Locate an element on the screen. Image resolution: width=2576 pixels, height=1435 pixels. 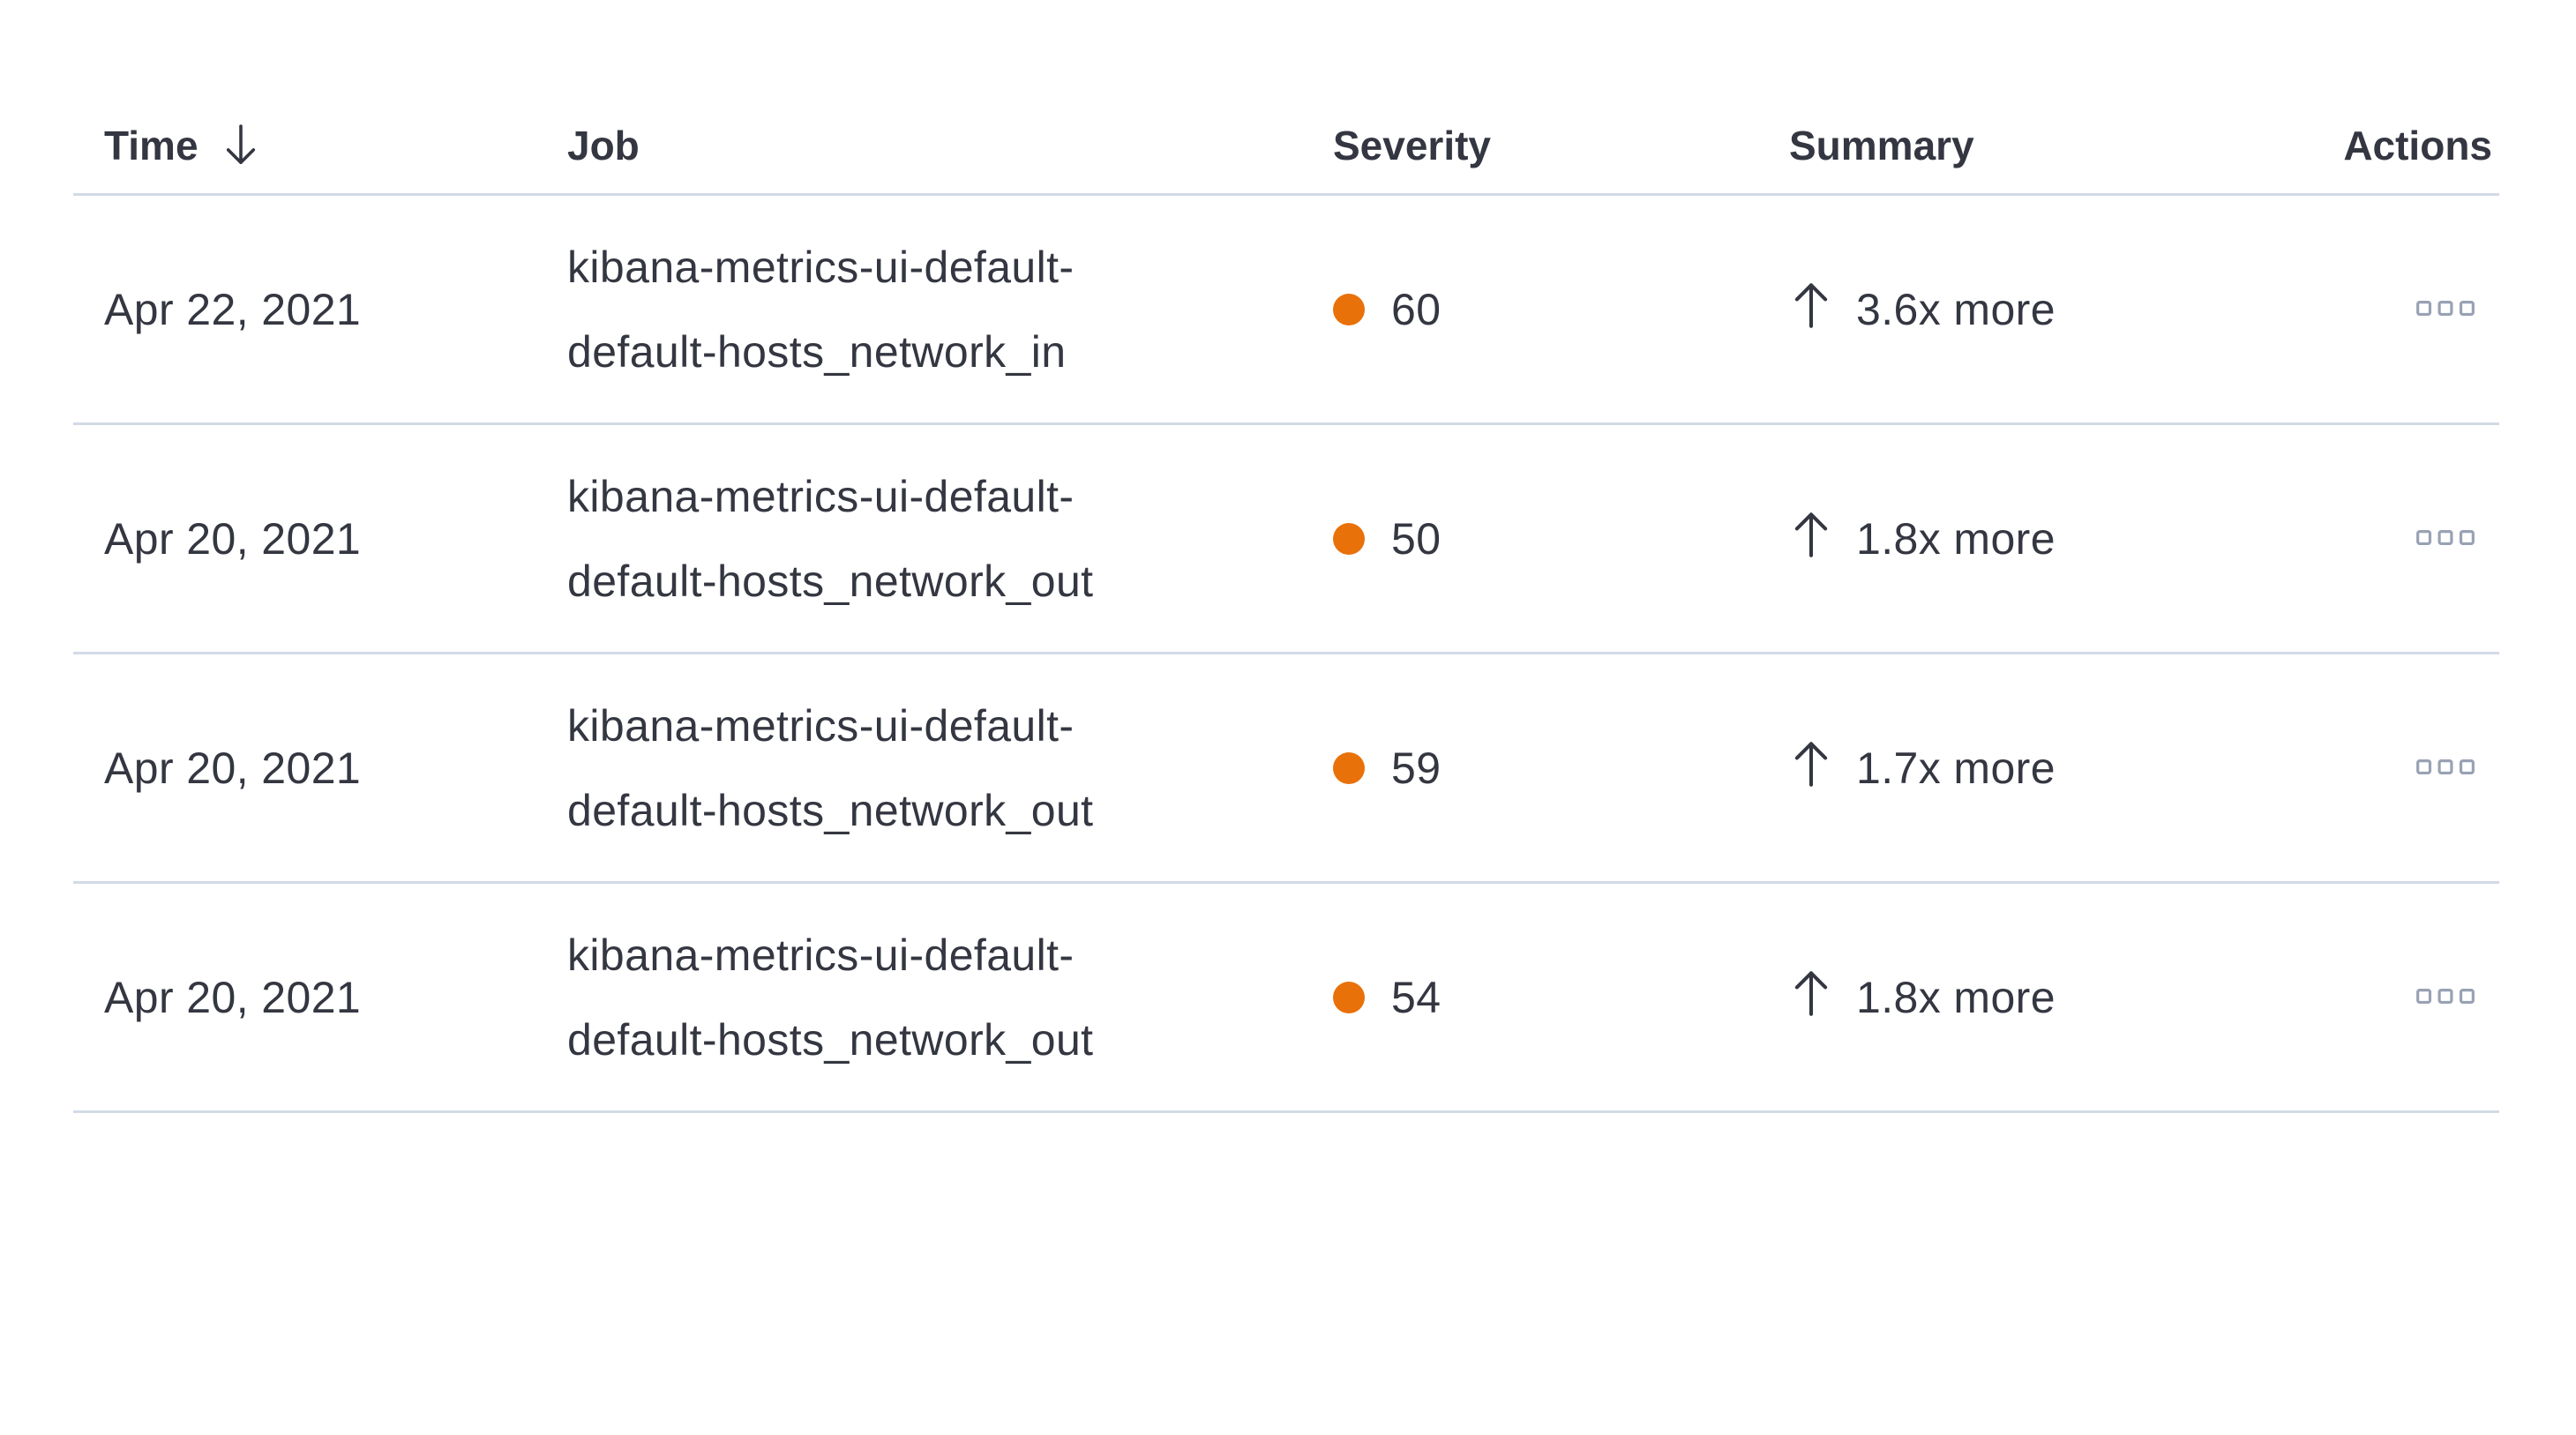
sort-descending-icon is located at coordinates (241, 145).